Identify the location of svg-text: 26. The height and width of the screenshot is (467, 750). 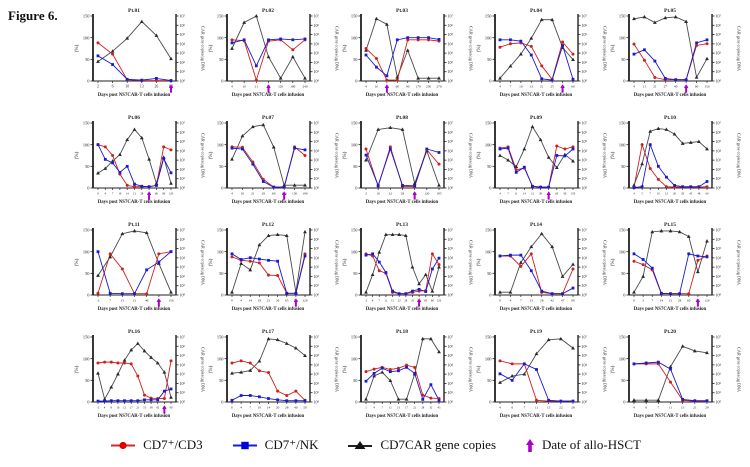
(278, 301).